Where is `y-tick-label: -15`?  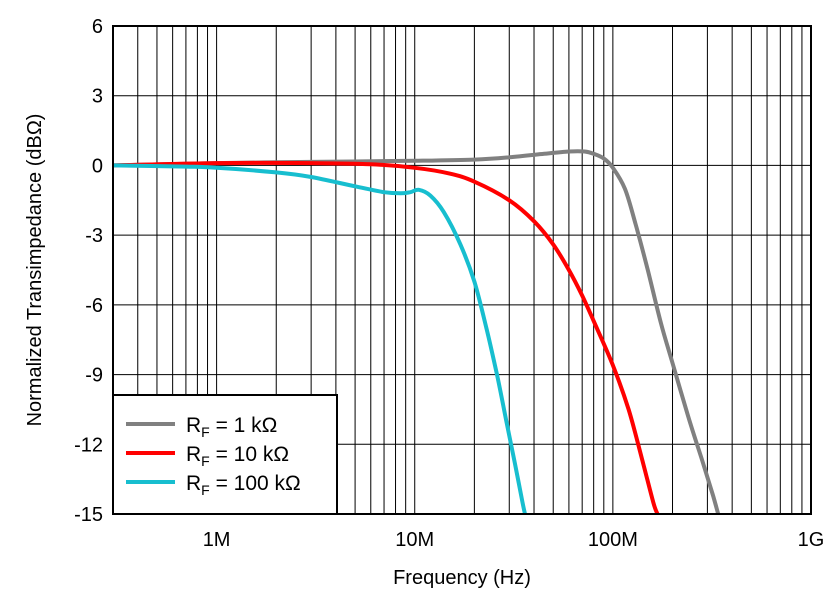
y-tick-label: -15 is located at coordinates (88, 515).